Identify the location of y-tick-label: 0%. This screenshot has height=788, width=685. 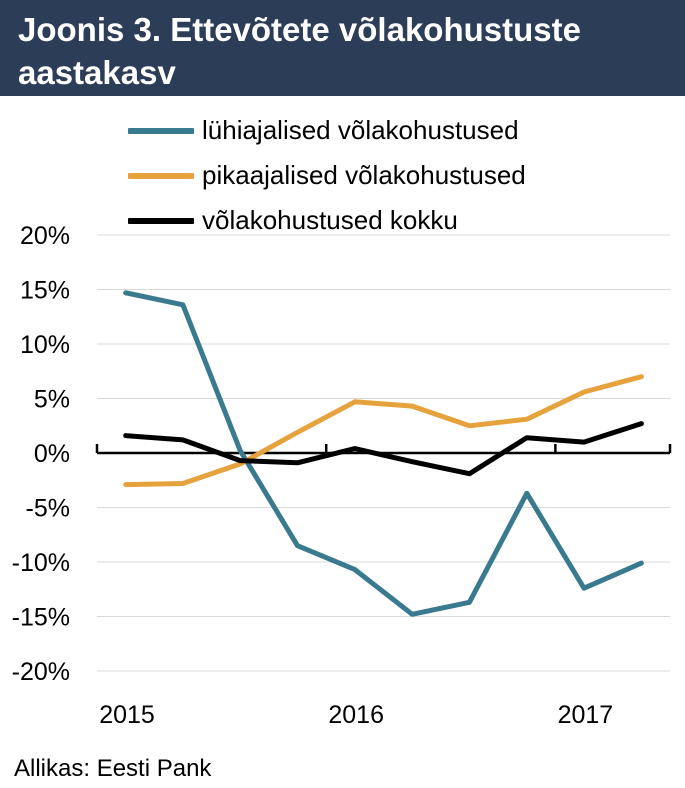
(52, 454).